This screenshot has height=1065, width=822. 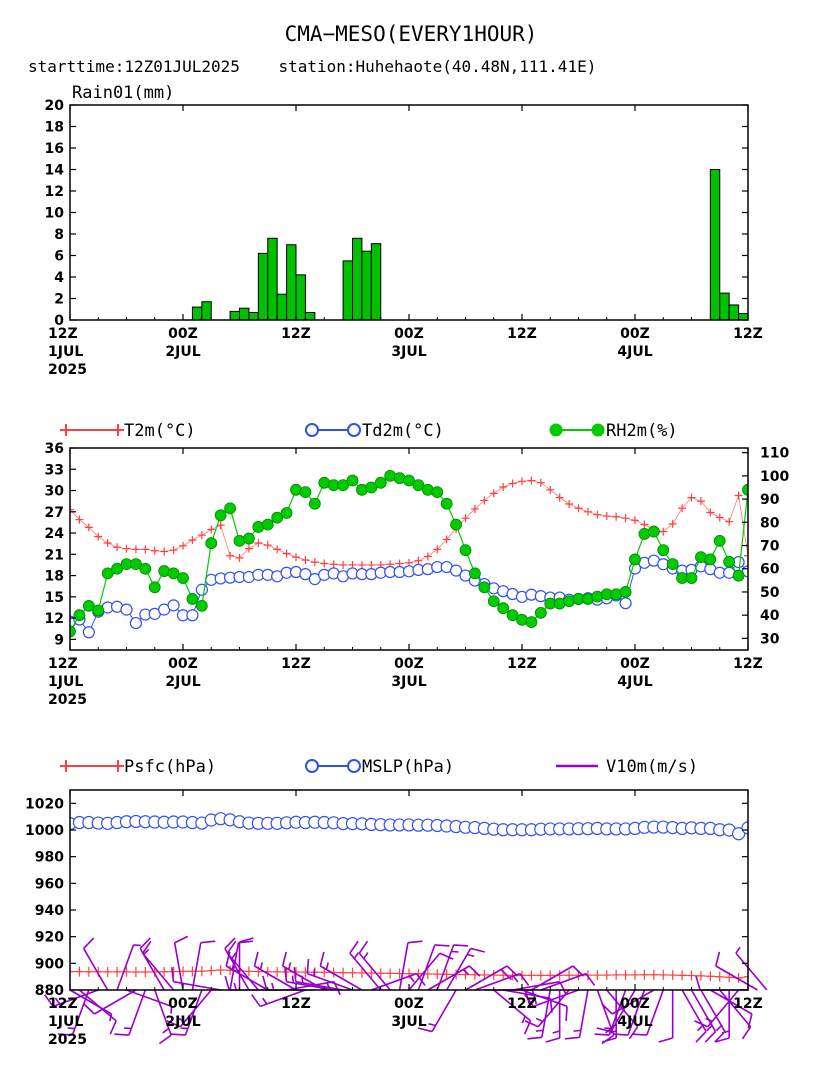 What do you see at coordinates (54, 449) in the screenshot?
I see `y-left-tick-label: 36` at bounding box center [54, 449].